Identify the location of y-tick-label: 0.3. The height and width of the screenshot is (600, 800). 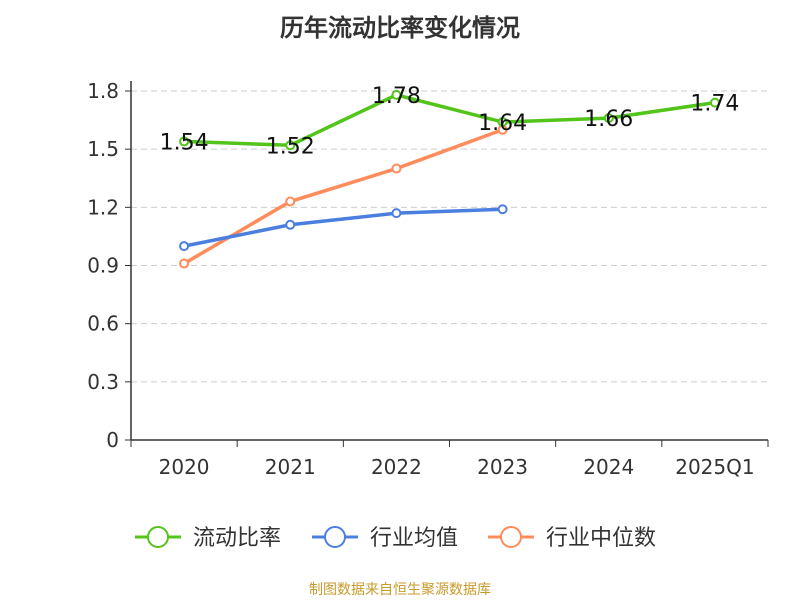
(103, 382).